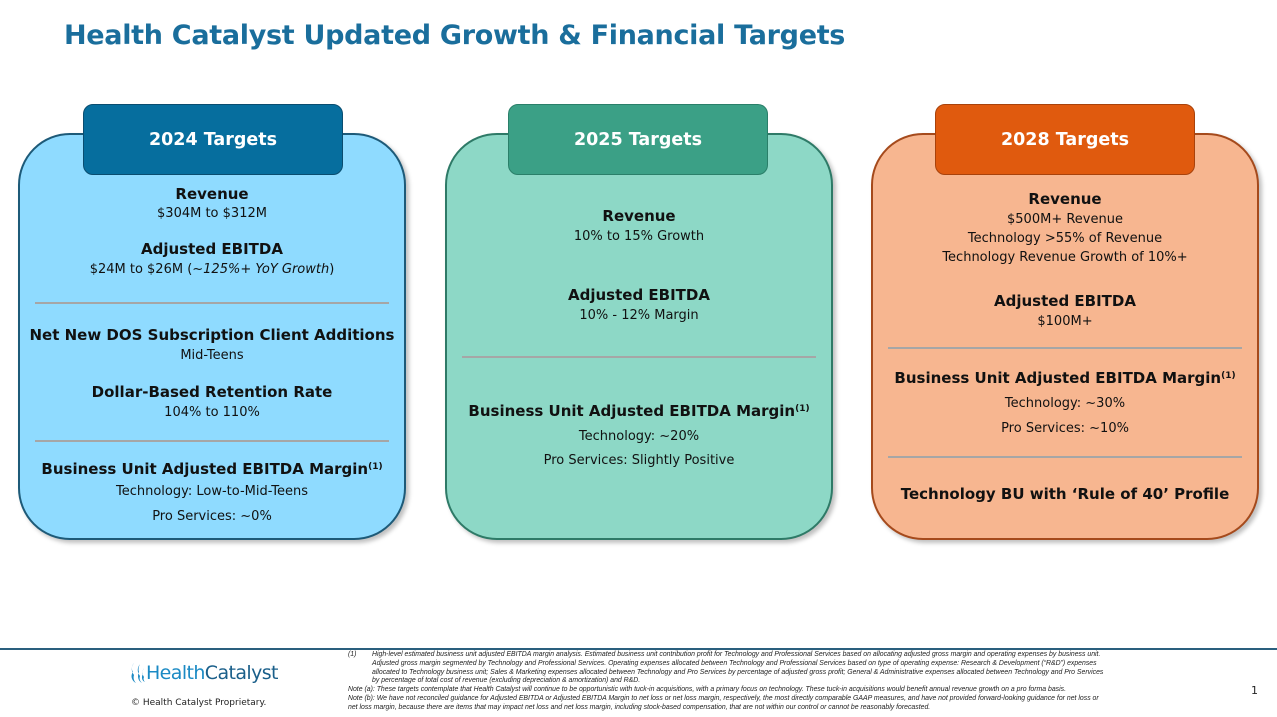  Describe the element at coordinates (241, 673) in the screenshot. I see `logo-text-catalyst: Catalyst` at that location.